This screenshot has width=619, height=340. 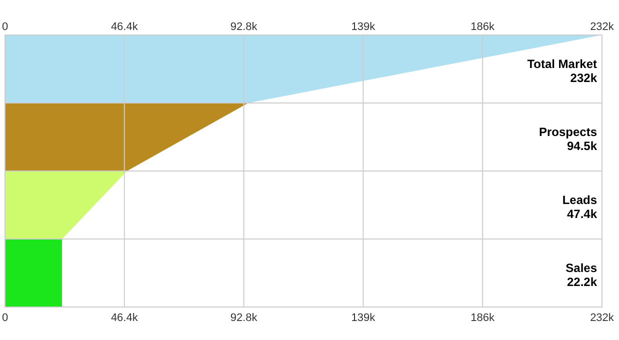 I want to click on data-label: 232k, so click(x=584, y=78).